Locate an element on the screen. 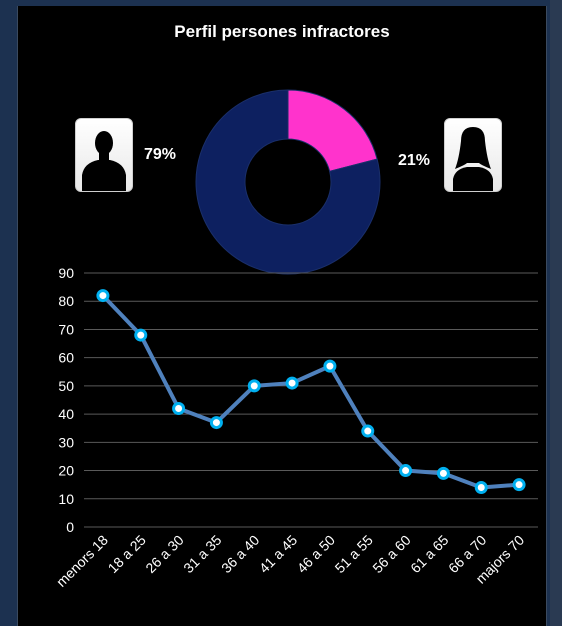 The width and height of the screenshot is (562, 626). x-tick-label: 36 a 40 is located at coordinates (240, 554).